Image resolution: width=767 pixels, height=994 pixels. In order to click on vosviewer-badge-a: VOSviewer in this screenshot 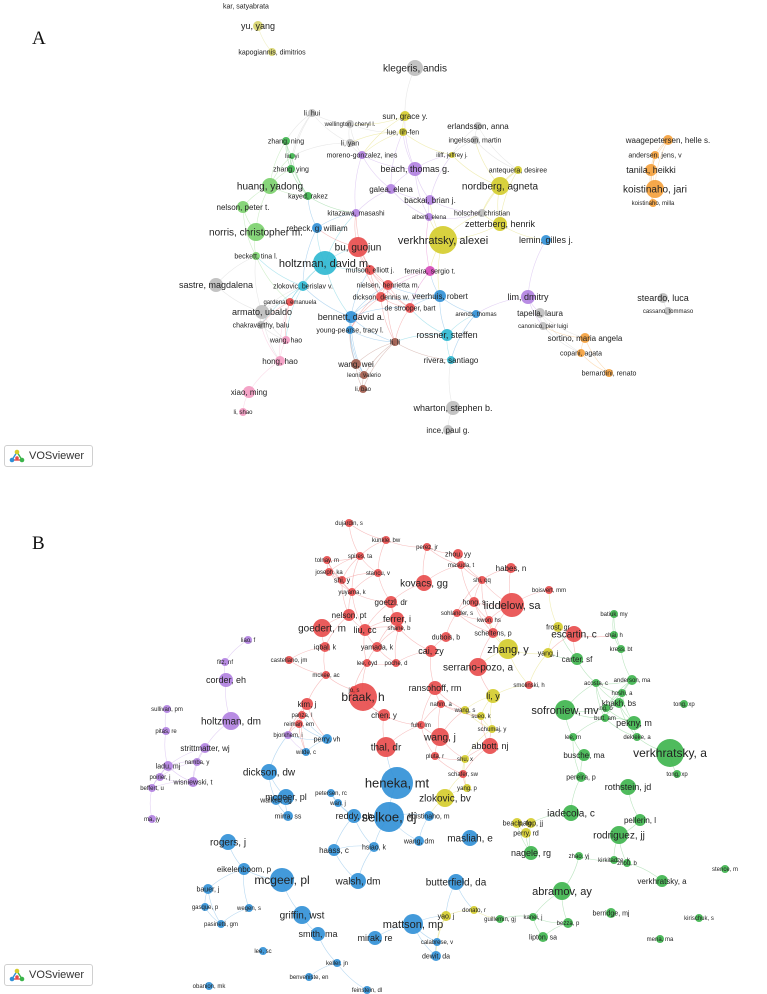, I will do `click(49, 456)`.